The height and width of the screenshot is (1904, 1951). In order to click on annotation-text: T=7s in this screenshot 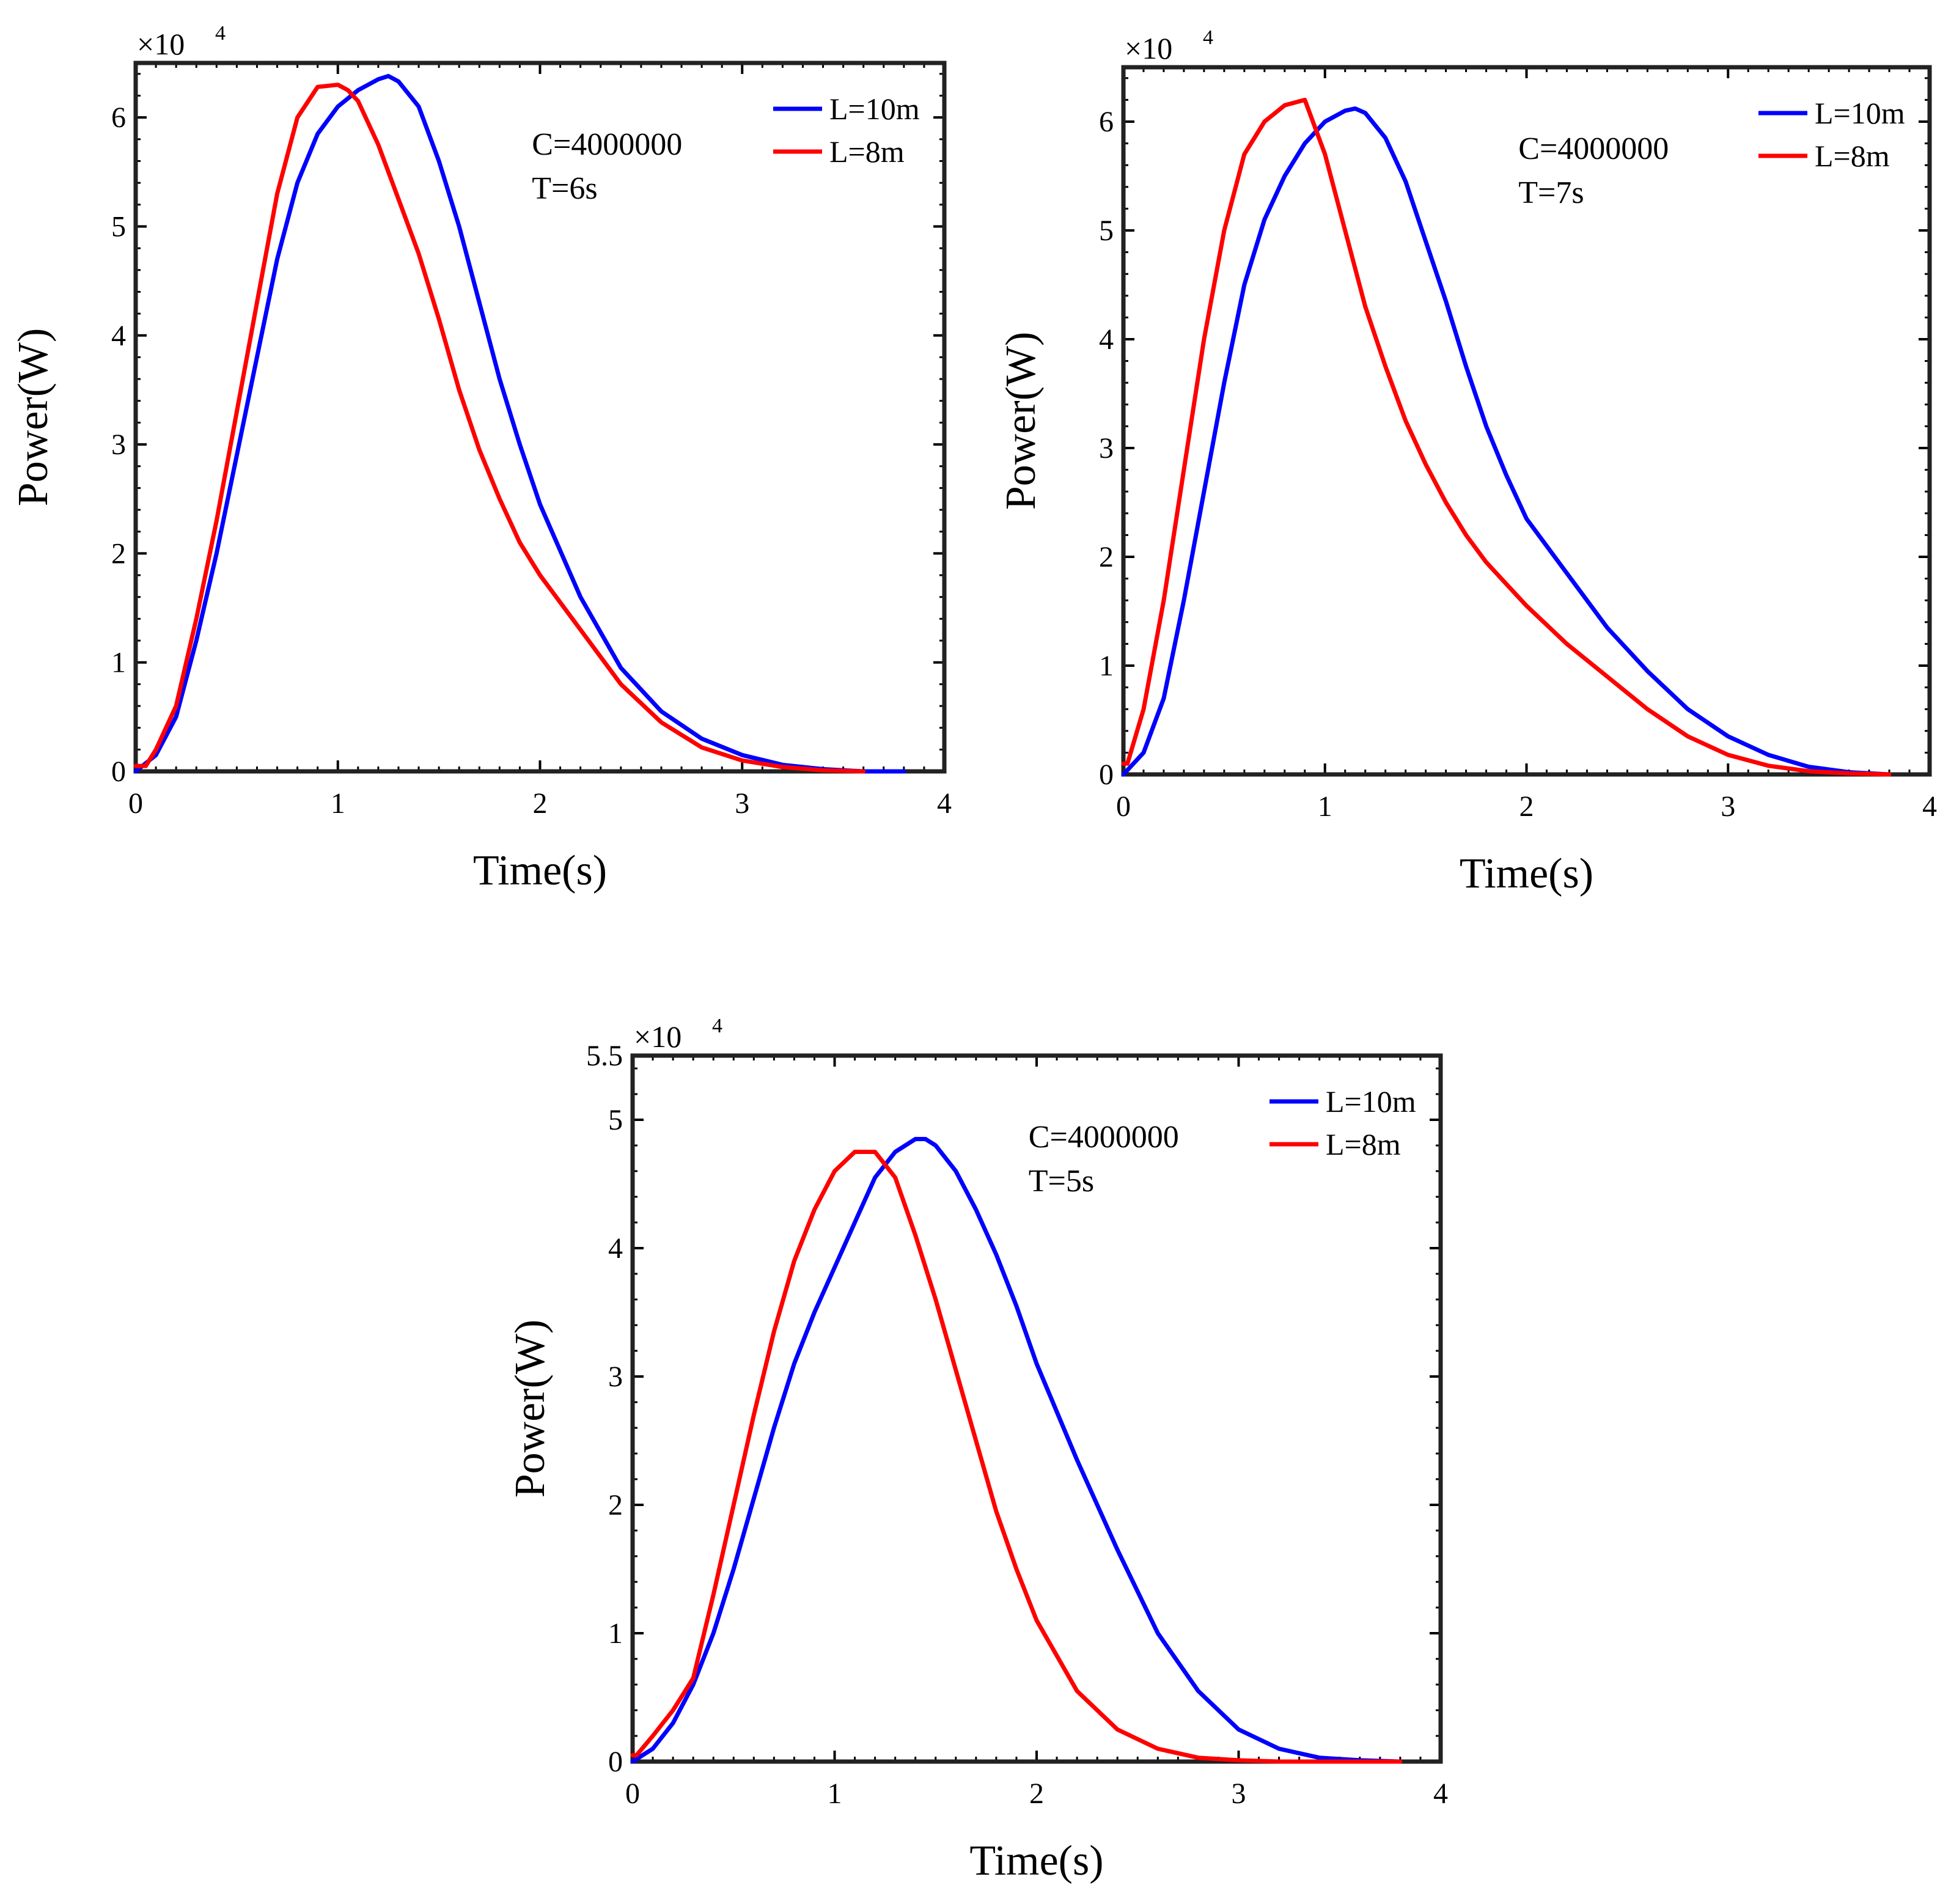, I will do `click(1551, 192)`.